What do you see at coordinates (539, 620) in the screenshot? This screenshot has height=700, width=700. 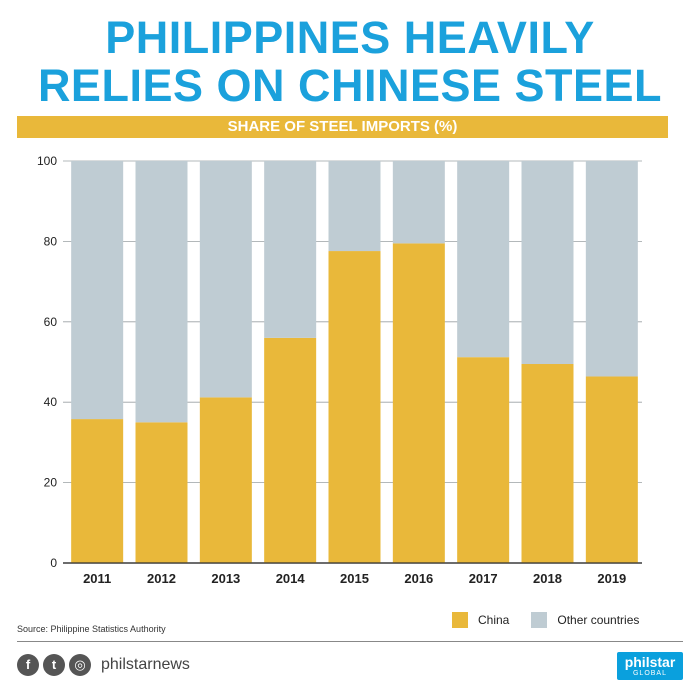 I see `legend-swatch-other` at bounding box center [539, 620].